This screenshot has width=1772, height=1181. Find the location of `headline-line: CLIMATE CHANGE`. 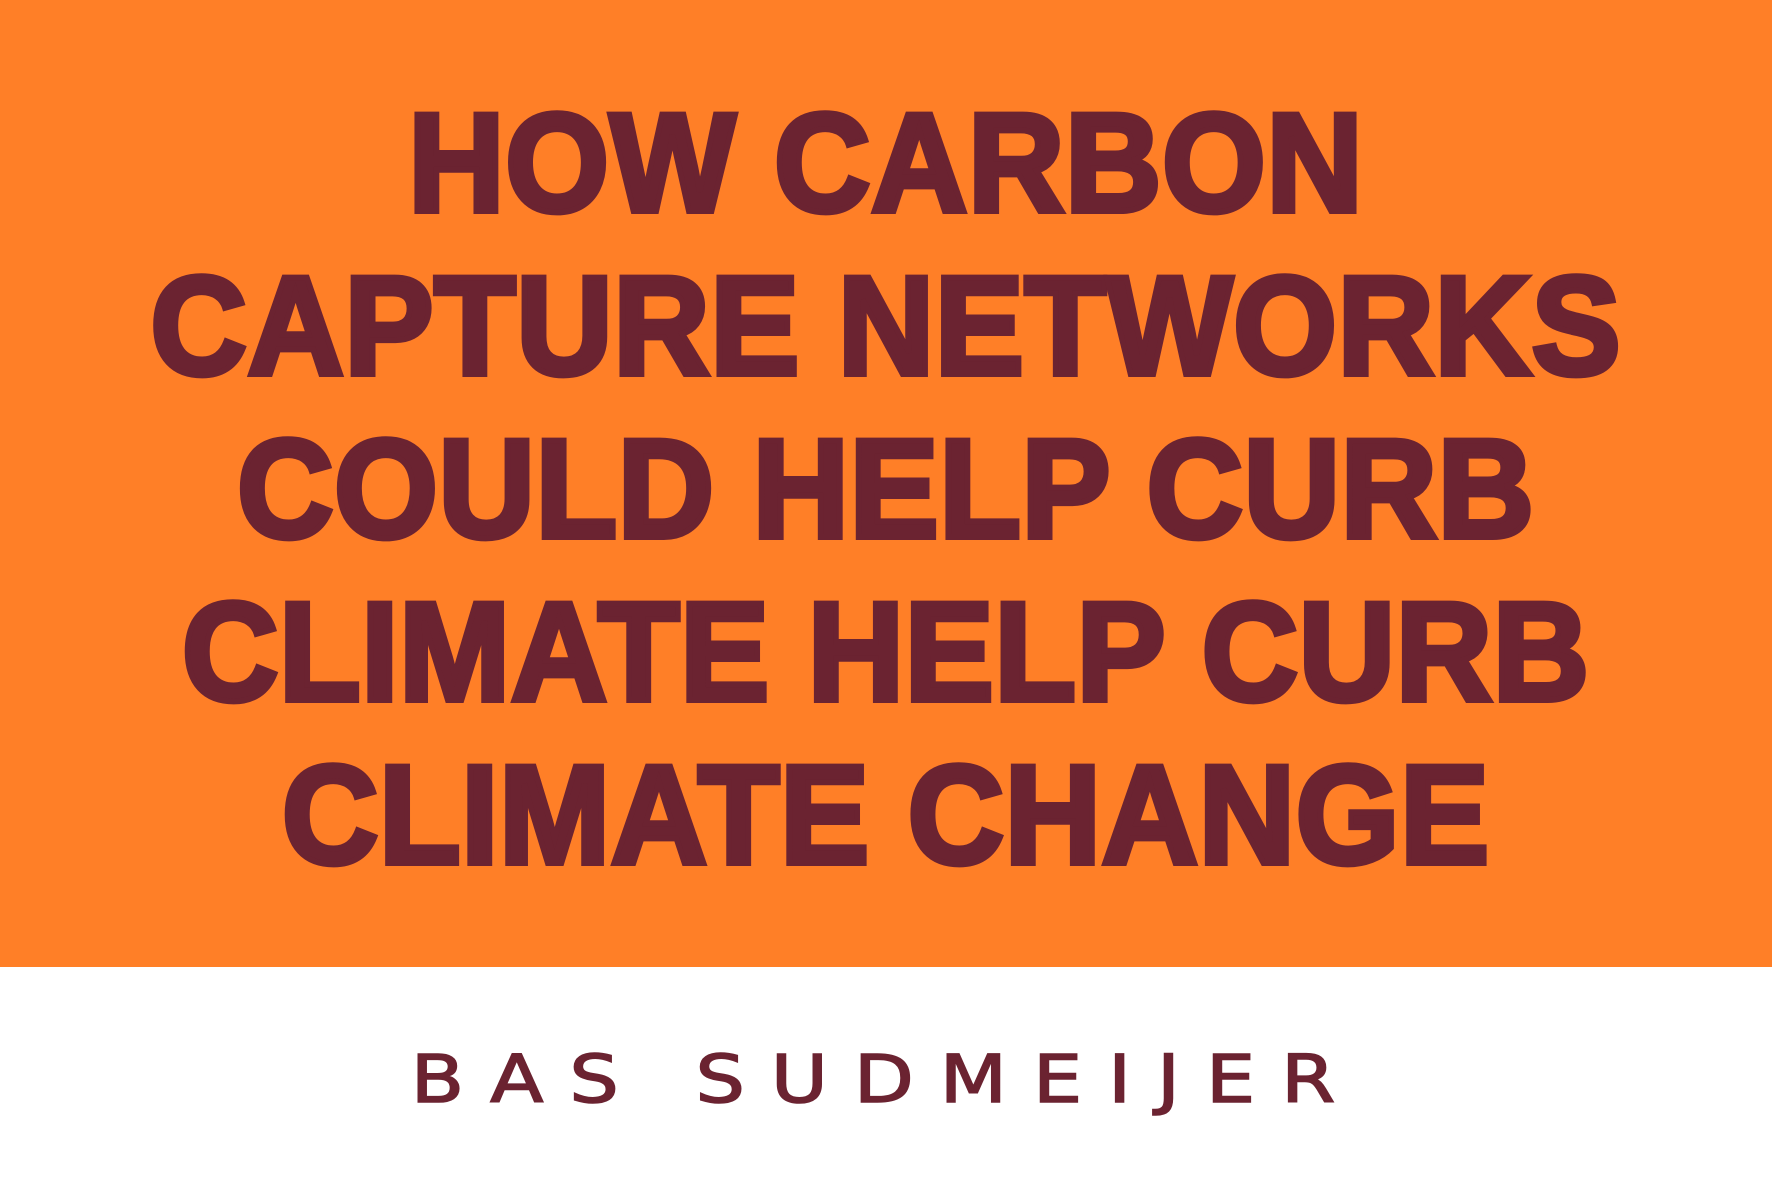

headline-line: CLIMATE CHANGE is located at coordinates (885, 814).